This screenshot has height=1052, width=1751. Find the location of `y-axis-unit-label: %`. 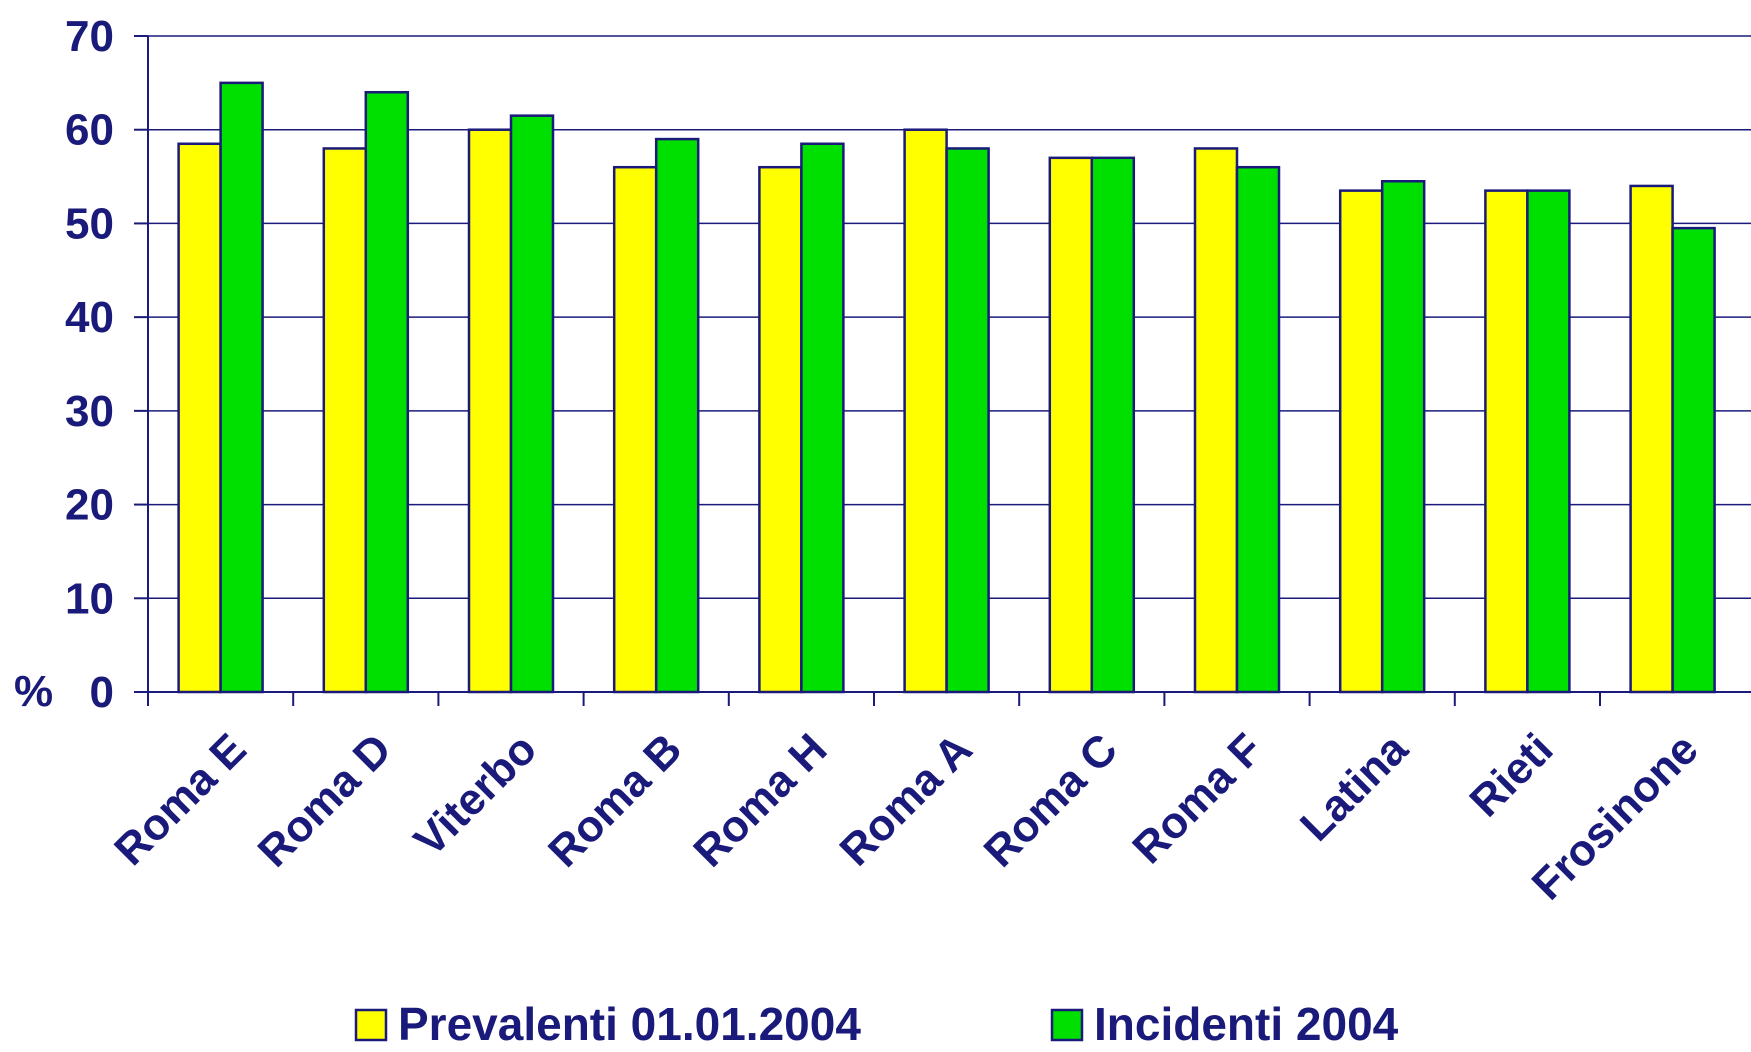

y-axis-unit-label: % is located at coordinates (33, 691).